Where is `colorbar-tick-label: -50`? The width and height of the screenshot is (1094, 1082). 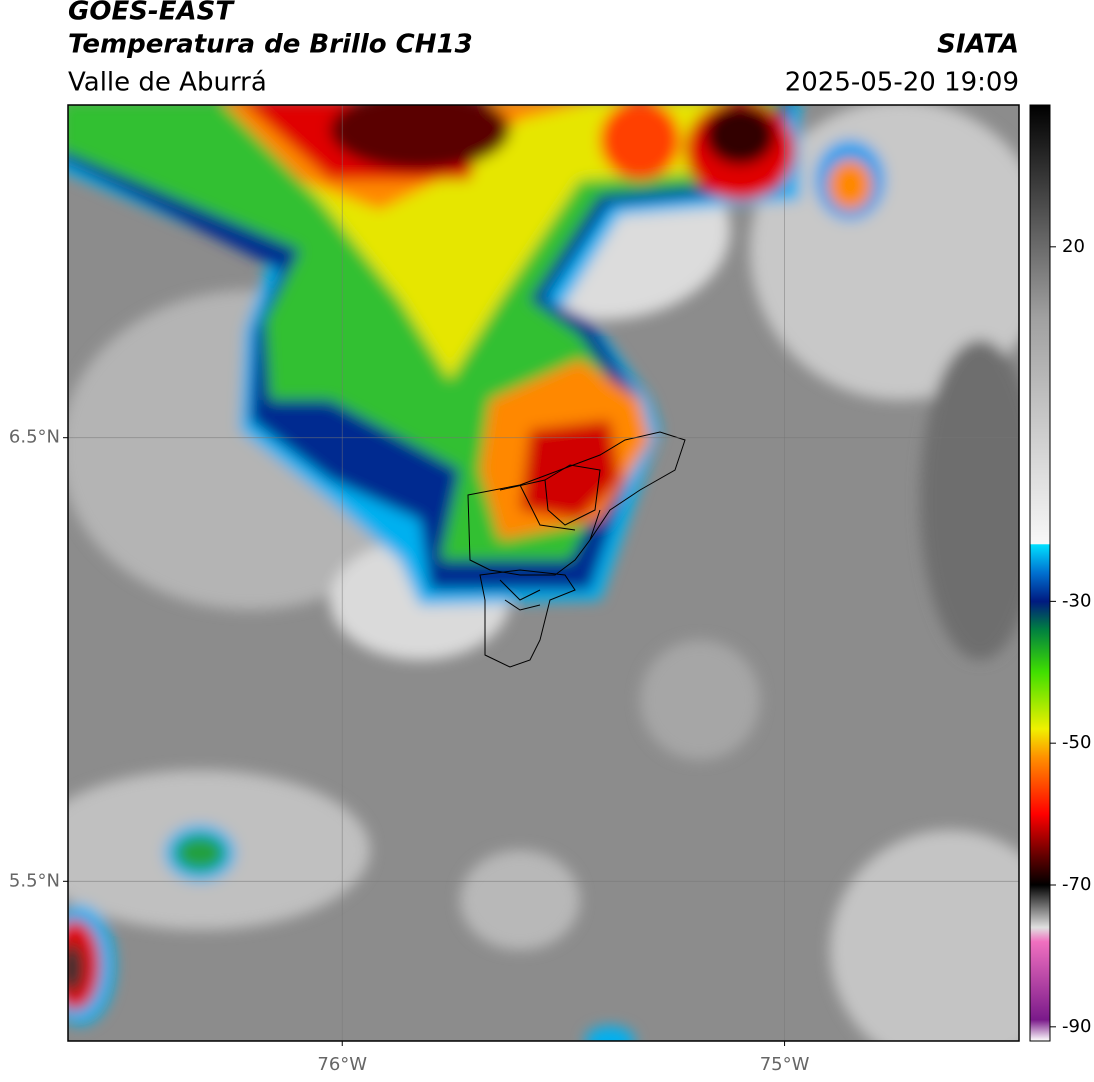
colorbar-tick-label: -50 is located at coordinates (1076, 742).